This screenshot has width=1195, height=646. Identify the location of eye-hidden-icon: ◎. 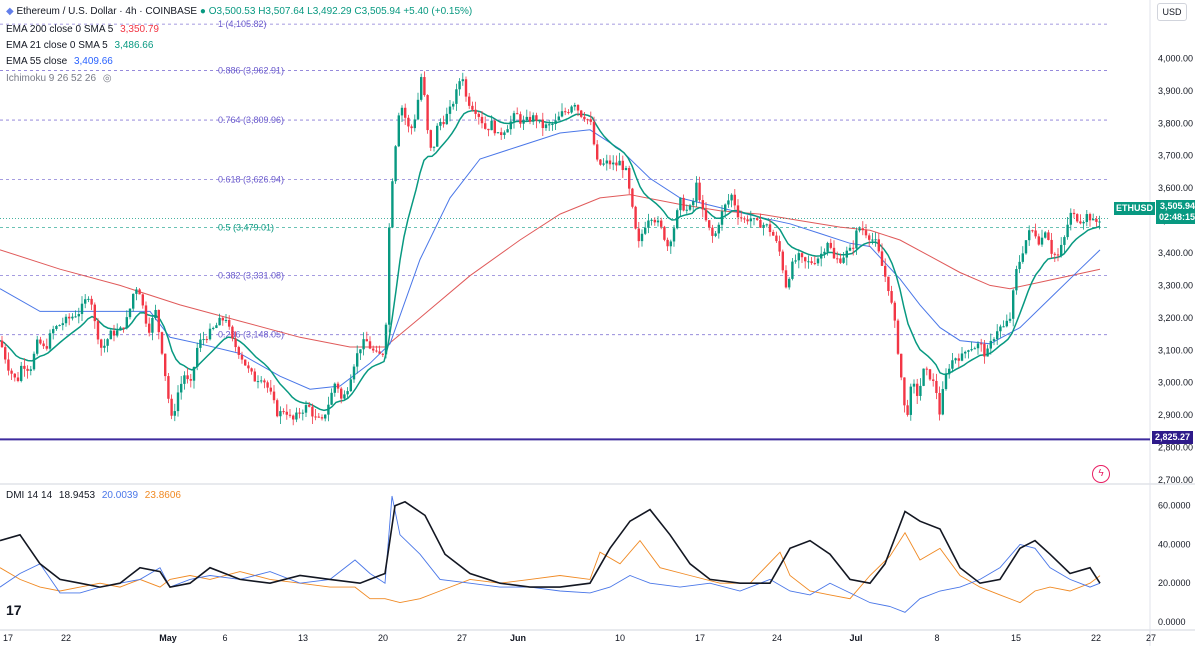
(107, 78).